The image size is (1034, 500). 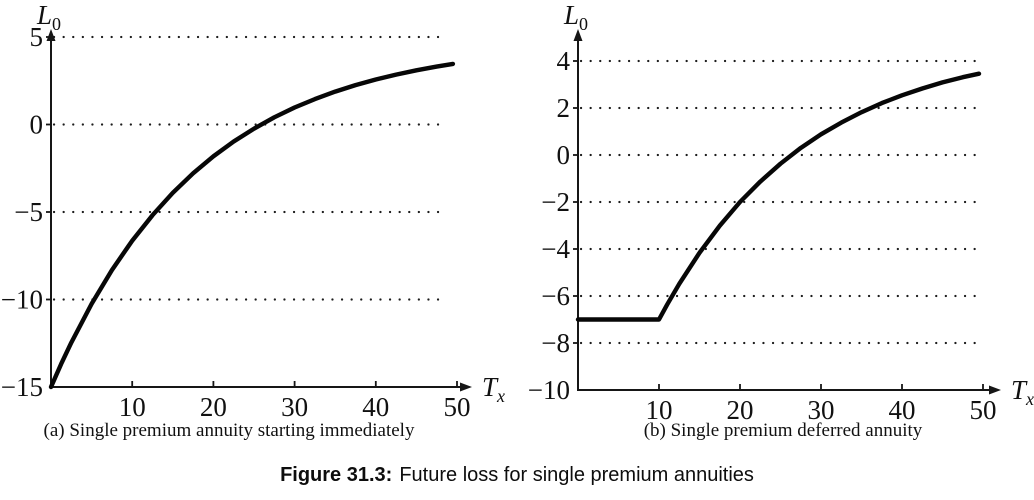 What do you see at coordinates (564, 61) in the screenshot?
I see `y-tick-label: 4` at bounding box center [564, 61].